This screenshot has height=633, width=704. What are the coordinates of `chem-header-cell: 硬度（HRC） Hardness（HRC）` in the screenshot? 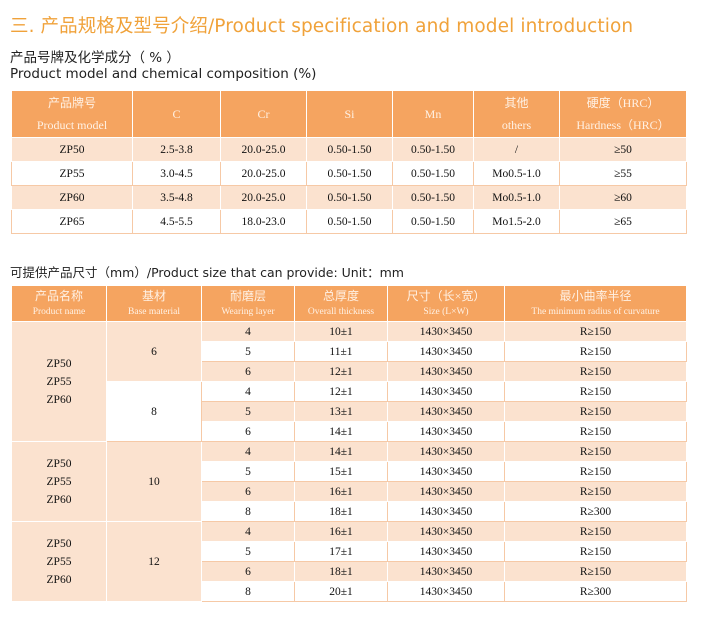 It's located at (623, 114).